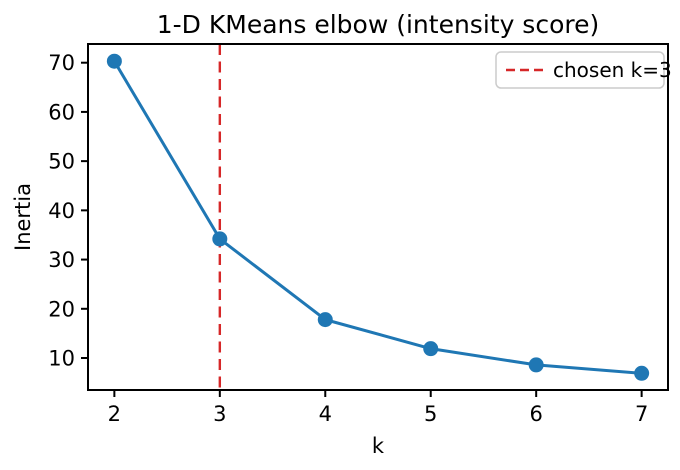 This screenshot has height=470, width=680. I want to click on y-tick-label: 10, so click(61, 359).